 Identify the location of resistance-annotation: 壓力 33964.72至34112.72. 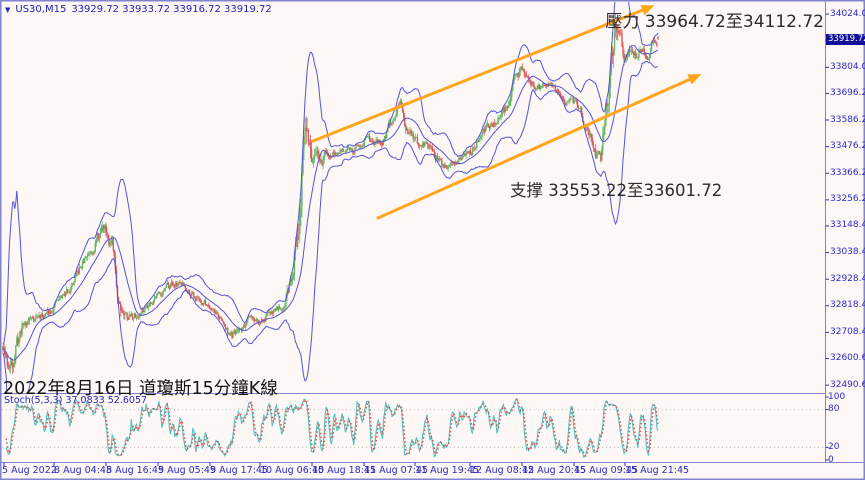
(714, 22).